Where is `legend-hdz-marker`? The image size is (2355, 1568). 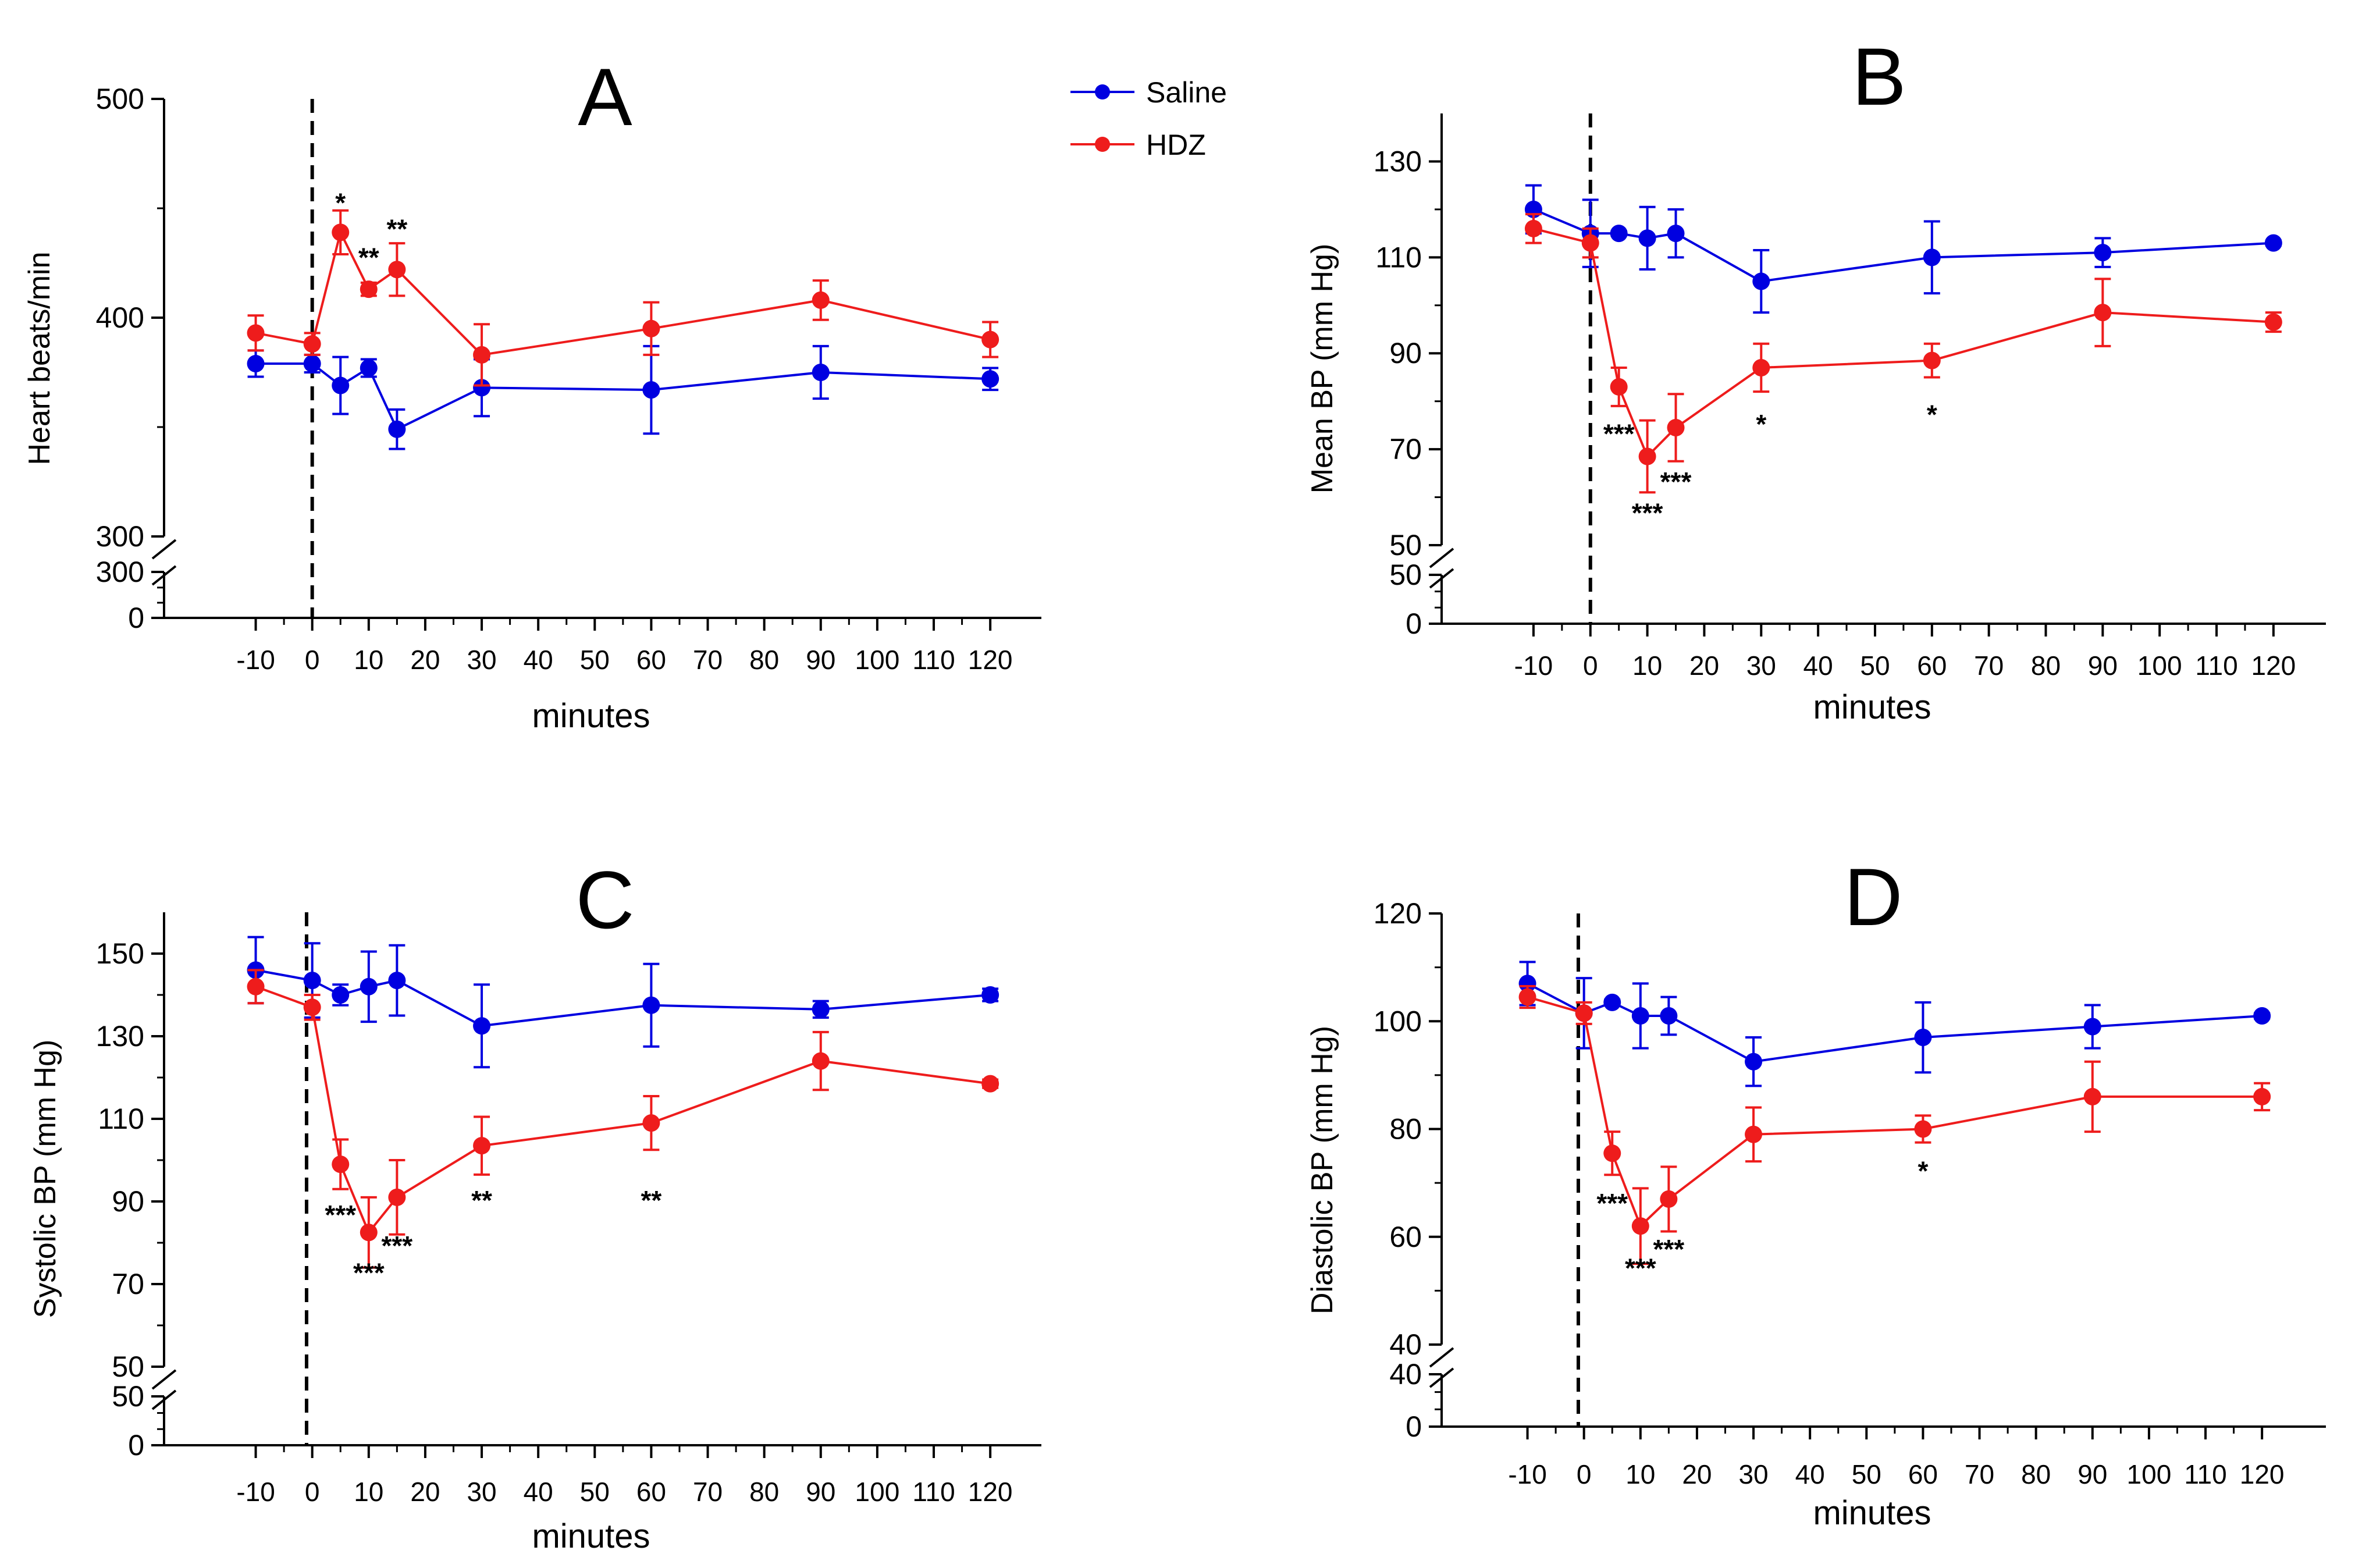
legend-hdz-marker is located at coordinates (1103, 144).